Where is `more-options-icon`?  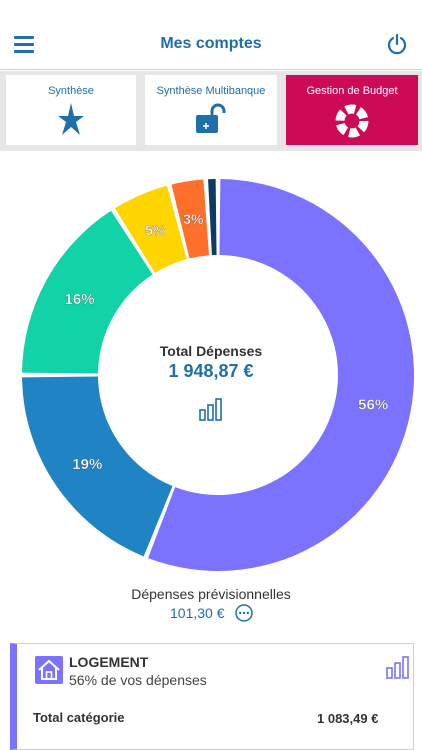
more-options-icon is located at coordinates (244, 613).